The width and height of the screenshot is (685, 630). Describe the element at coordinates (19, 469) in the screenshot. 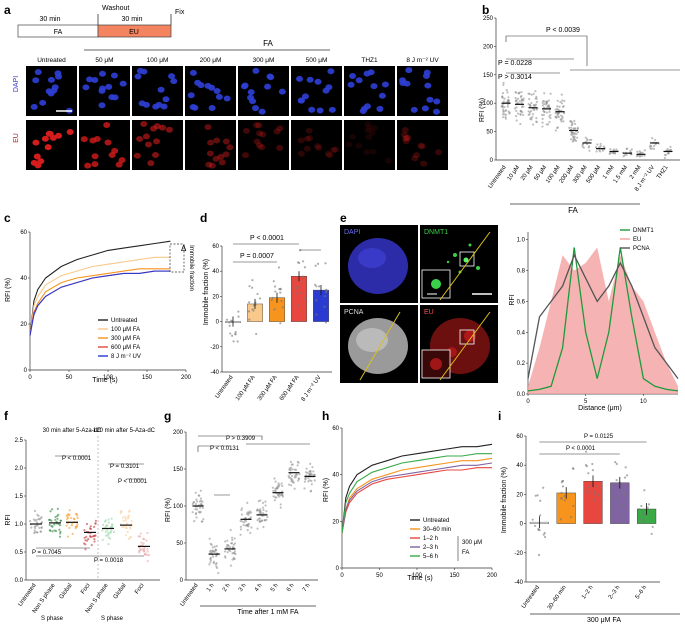

I see `y-tick-label: 2.0` at that location.